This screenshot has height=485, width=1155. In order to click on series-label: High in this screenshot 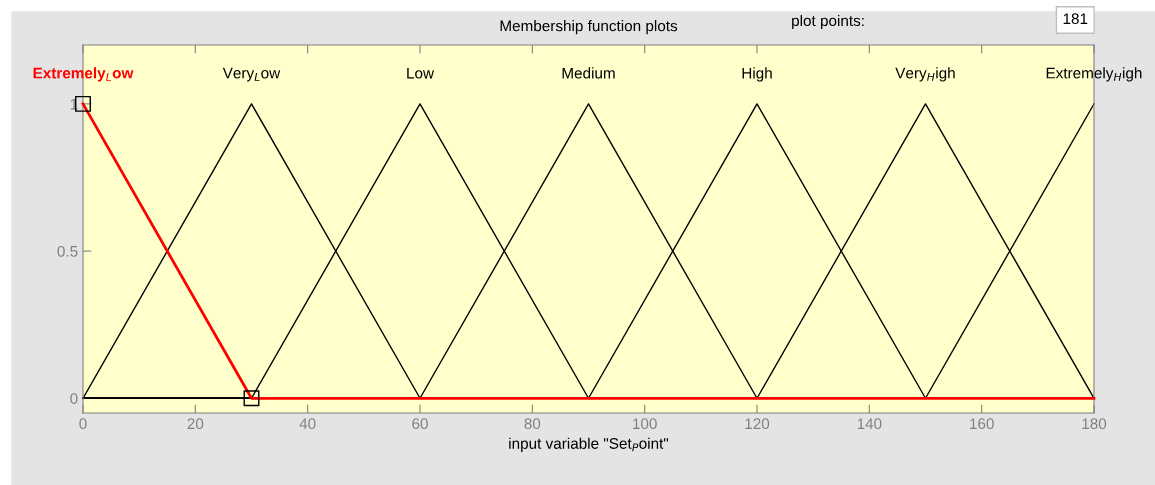, I will do `click(757, 74)`.